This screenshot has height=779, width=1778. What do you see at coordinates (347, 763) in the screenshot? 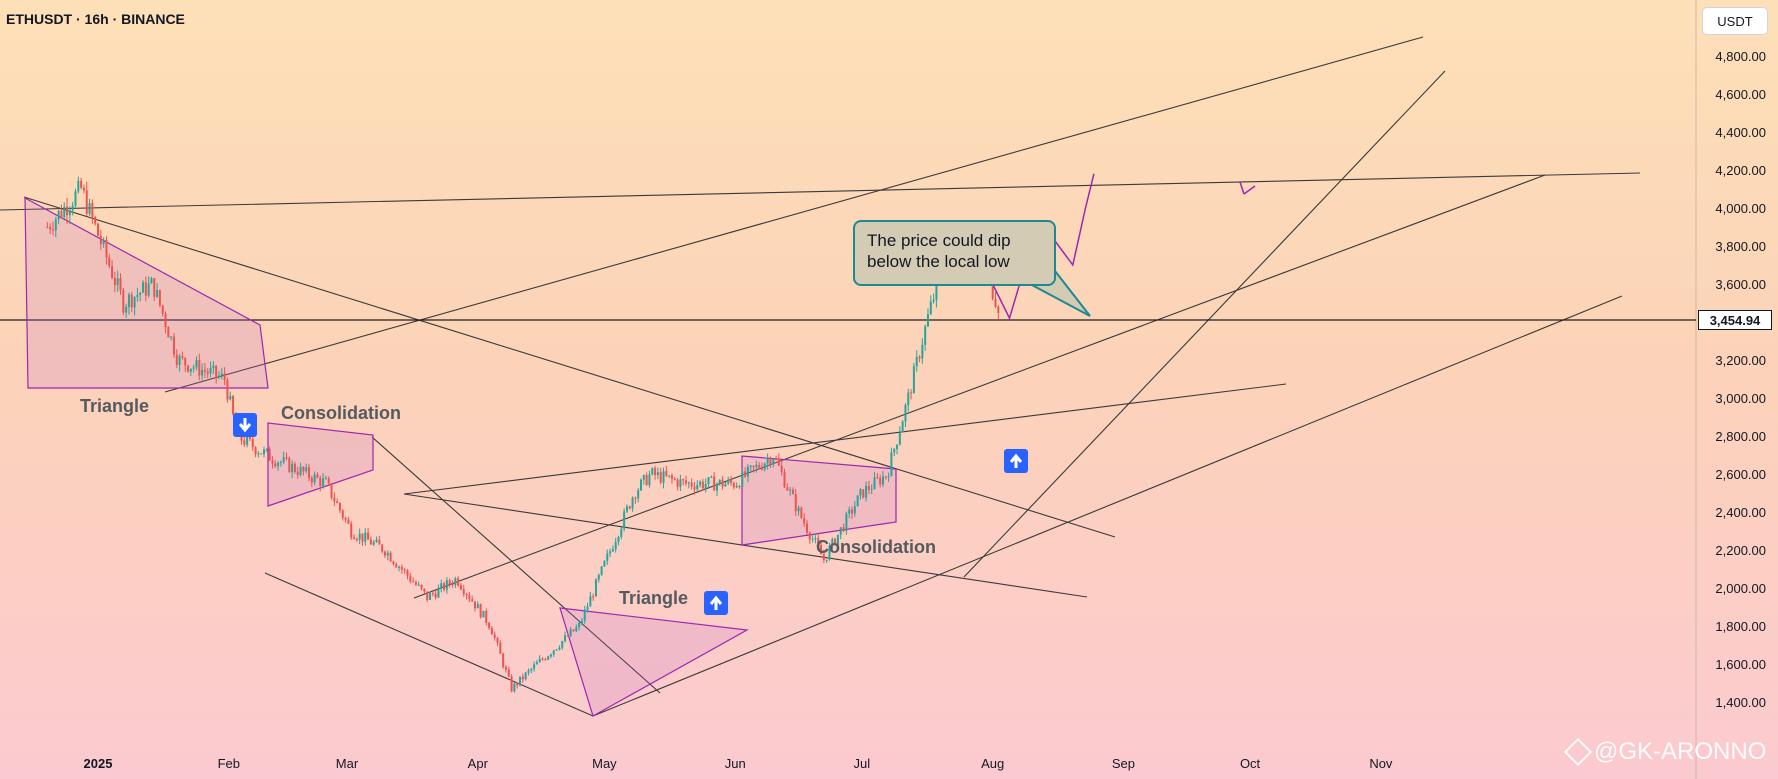
I see `time-tick-label: Mar` at bounding box center [347, 763].